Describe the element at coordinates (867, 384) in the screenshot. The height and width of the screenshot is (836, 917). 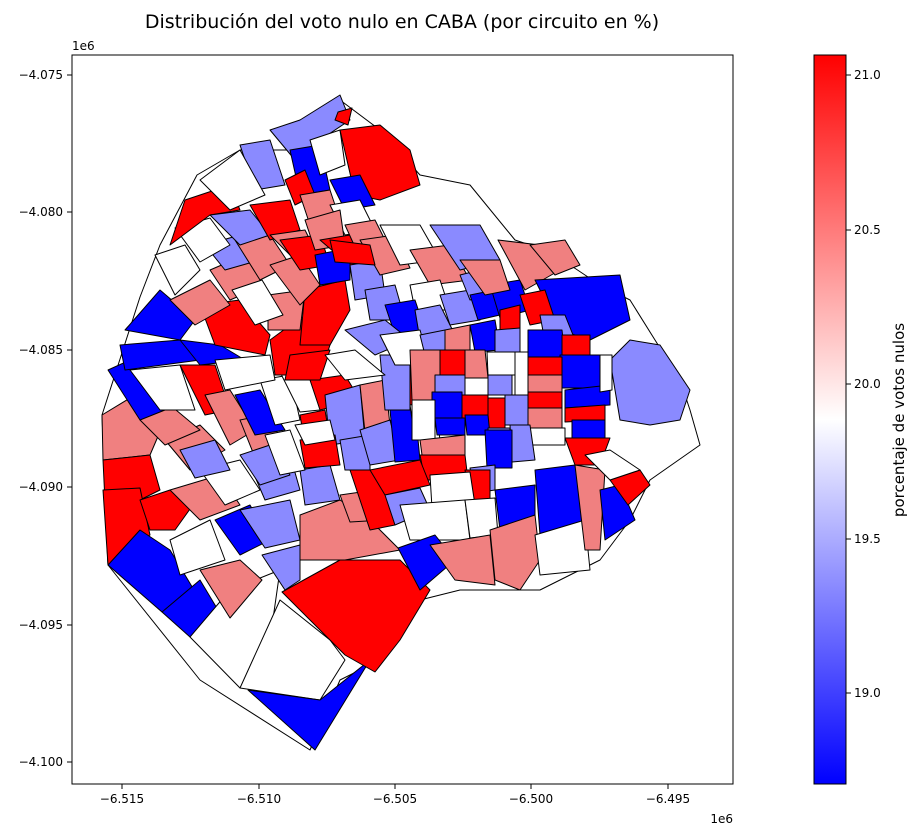
I see `cb-tick-label: 20.0` at that location.